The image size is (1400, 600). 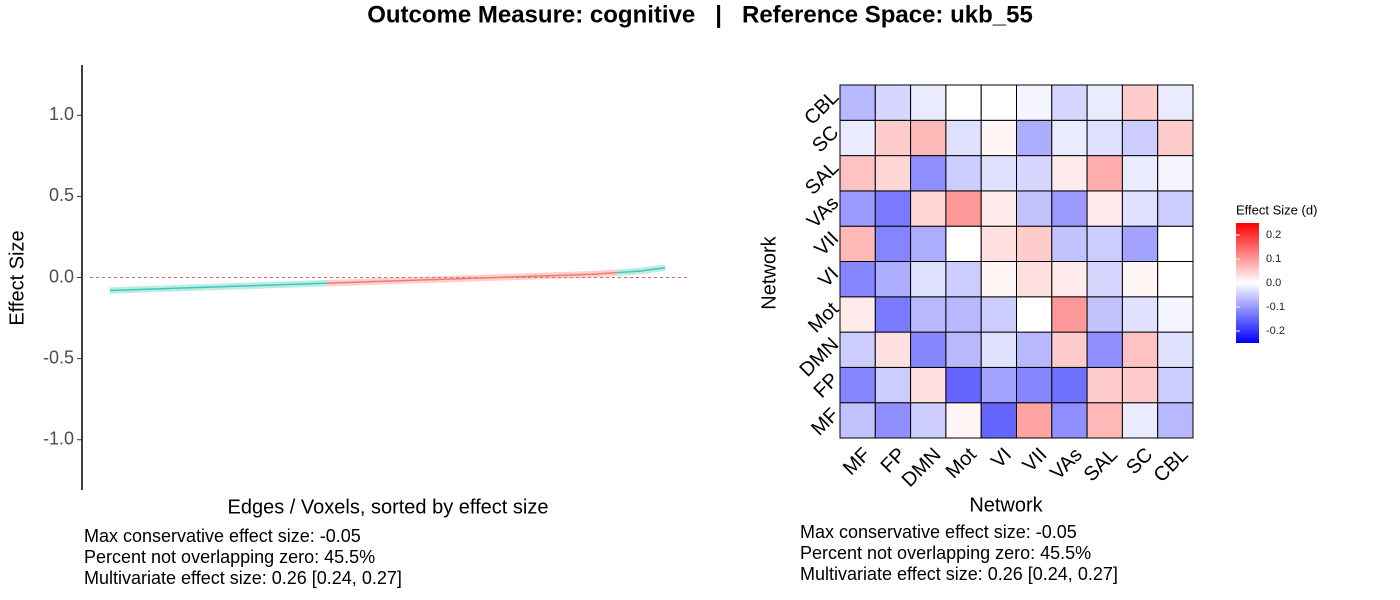 I want to click on annotation: Max conservative effect size: -0.05, so click(x=938, y=532).